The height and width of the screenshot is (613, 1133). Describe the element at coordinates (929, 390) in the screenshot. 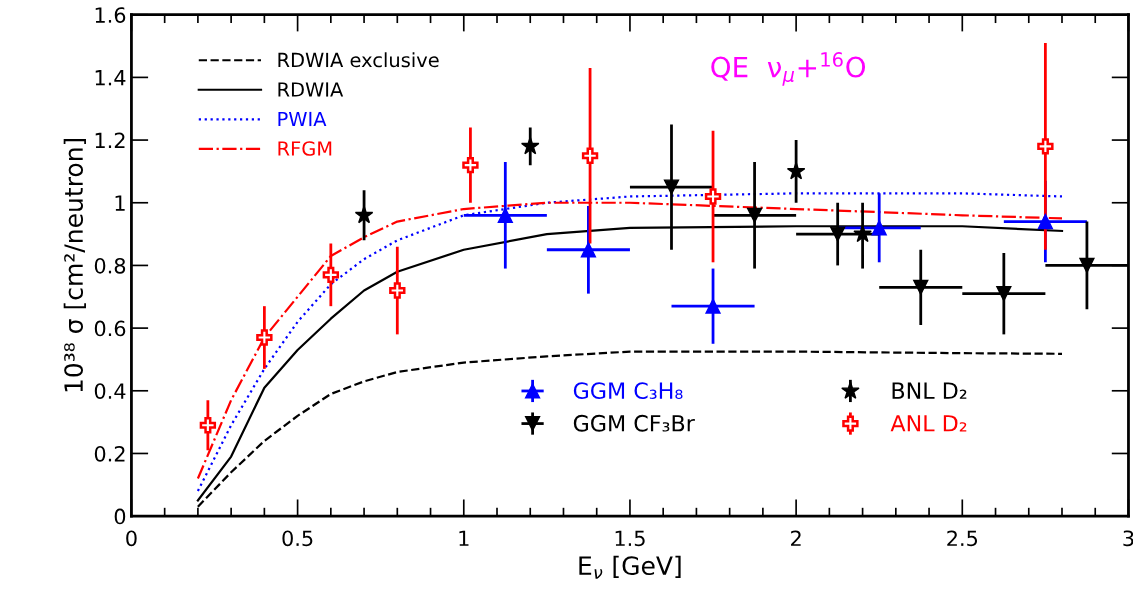

I see `legend-label: BNL D₂` at that location.